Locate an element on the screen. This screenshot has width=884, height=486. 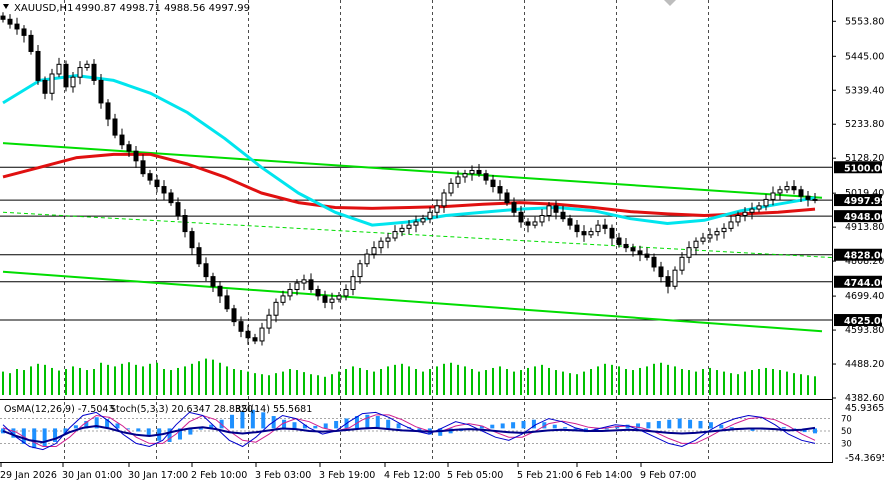
time-tick-label: 4 Feb 12:00 is located at coordinates (412, 475).